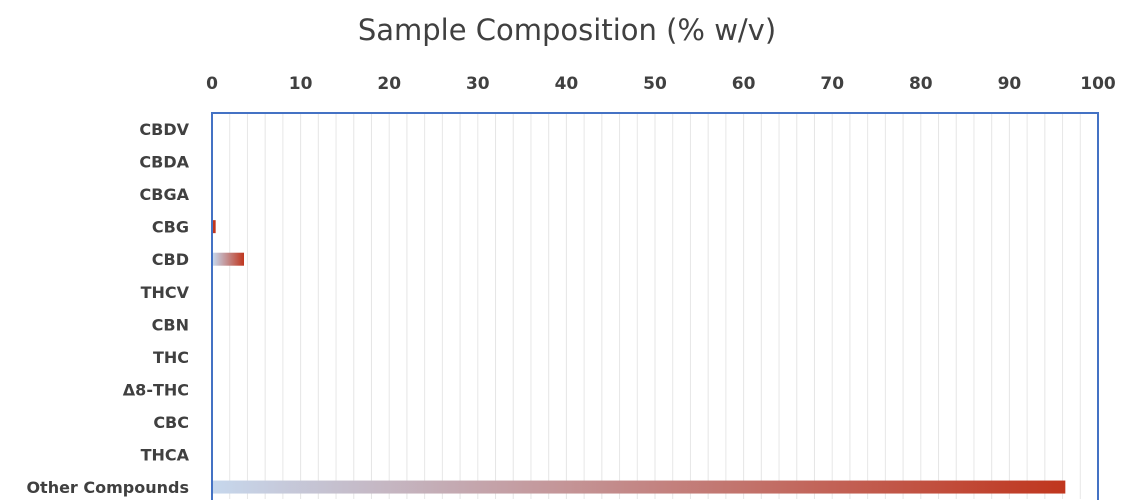 Image resolution: width=1133 pixels, height=500 pixels. I want to click on x-axis-tick-labels: 0 10 20 30 40 50 60 70 80 90 100, so click(661, 84).